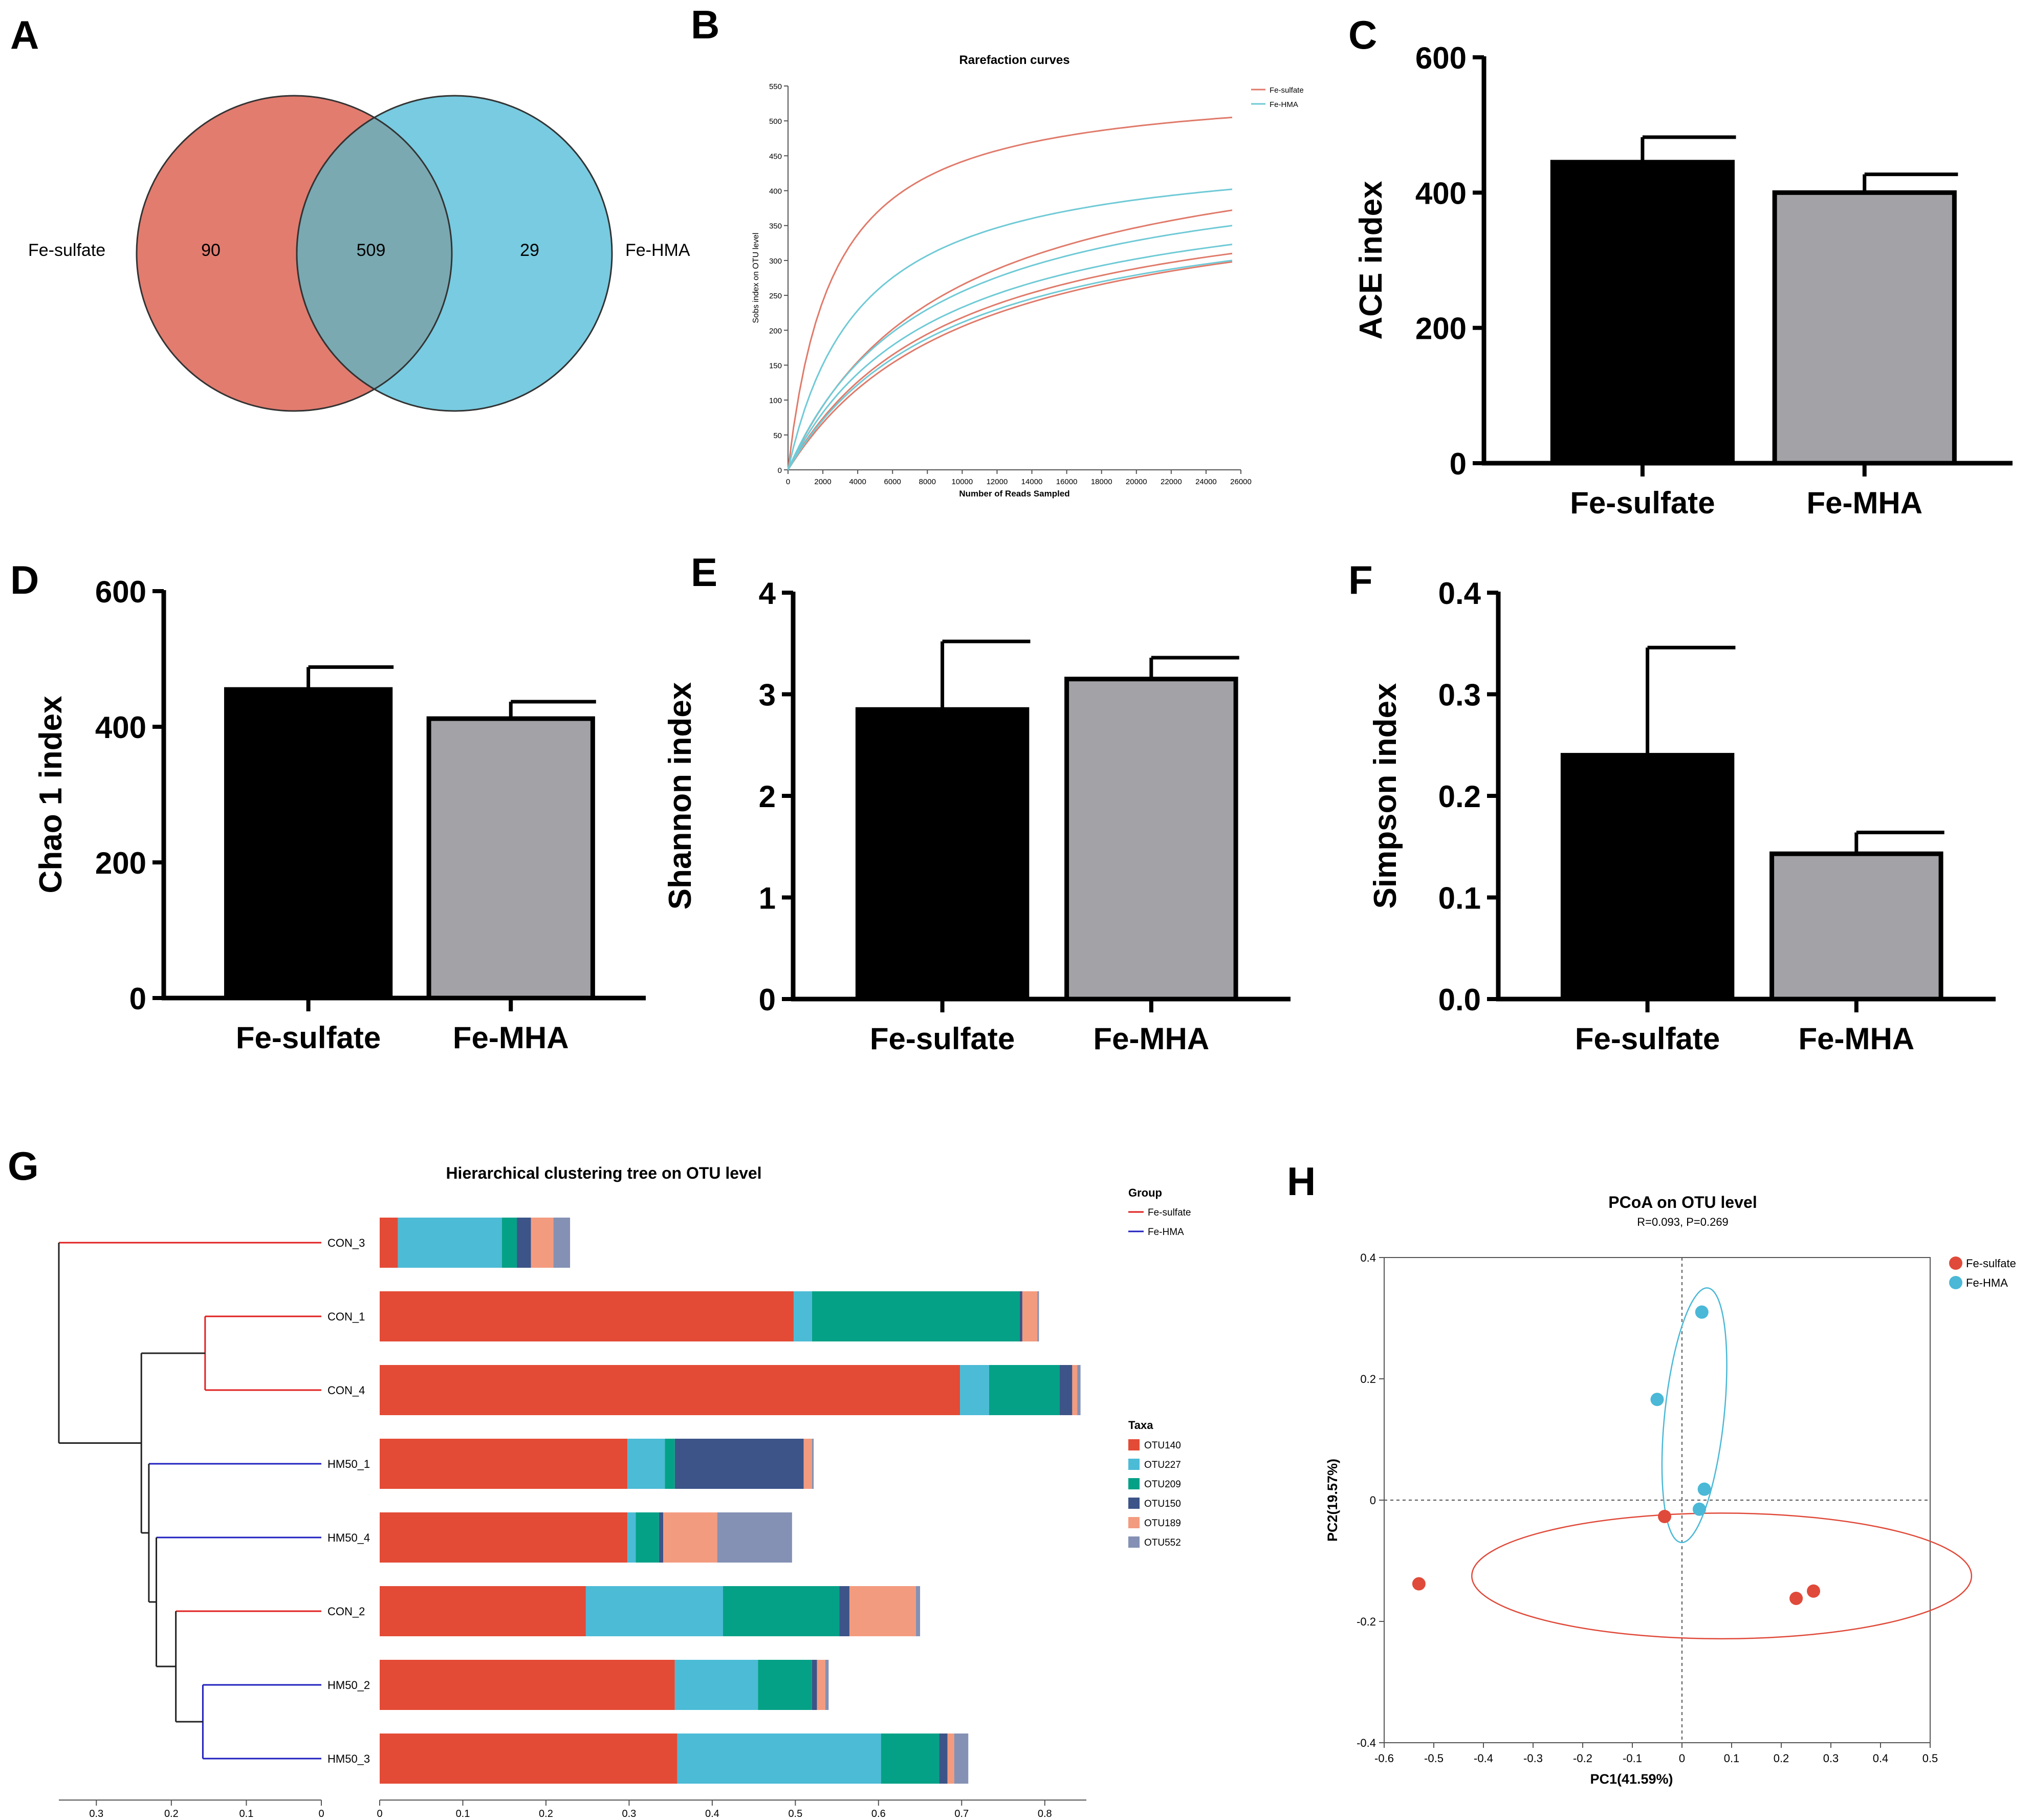 The width and height of the screenshot is (2033, 1820). I want to click on rarefaction-curve-fe-hma, so click(1010, 364).